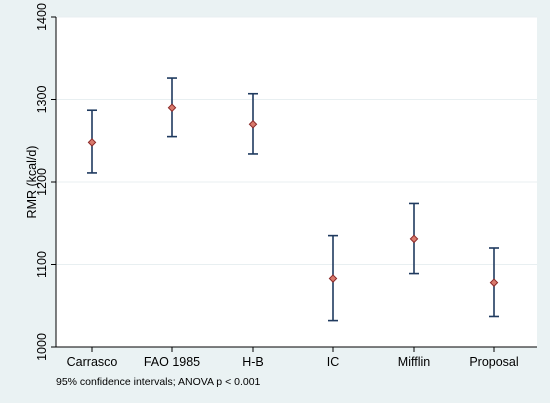  What do you see at coordinates (333, 278) in the screenshot?
I see `mean-marker-ic` at bounding box center [333, 278].